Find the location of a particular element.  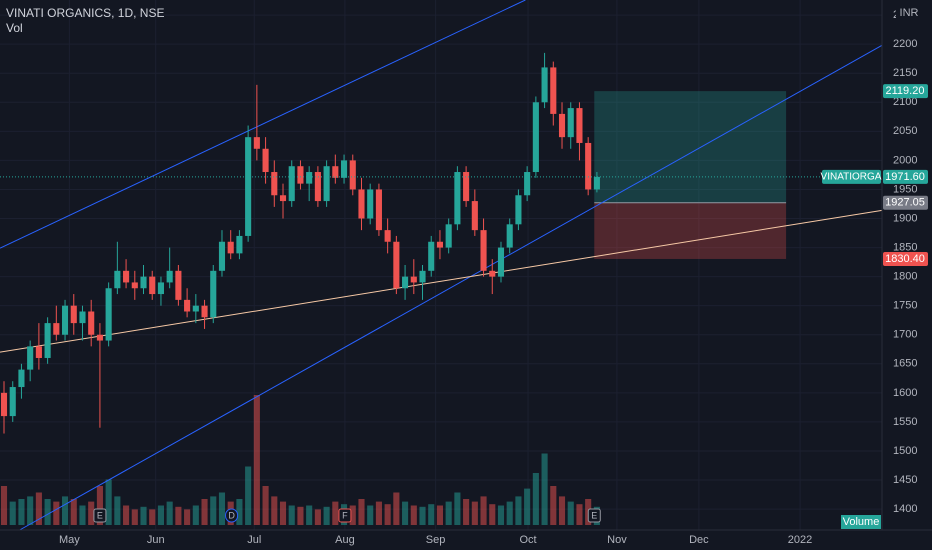

symbol-tag-bg is located at coordinates (851, 176).